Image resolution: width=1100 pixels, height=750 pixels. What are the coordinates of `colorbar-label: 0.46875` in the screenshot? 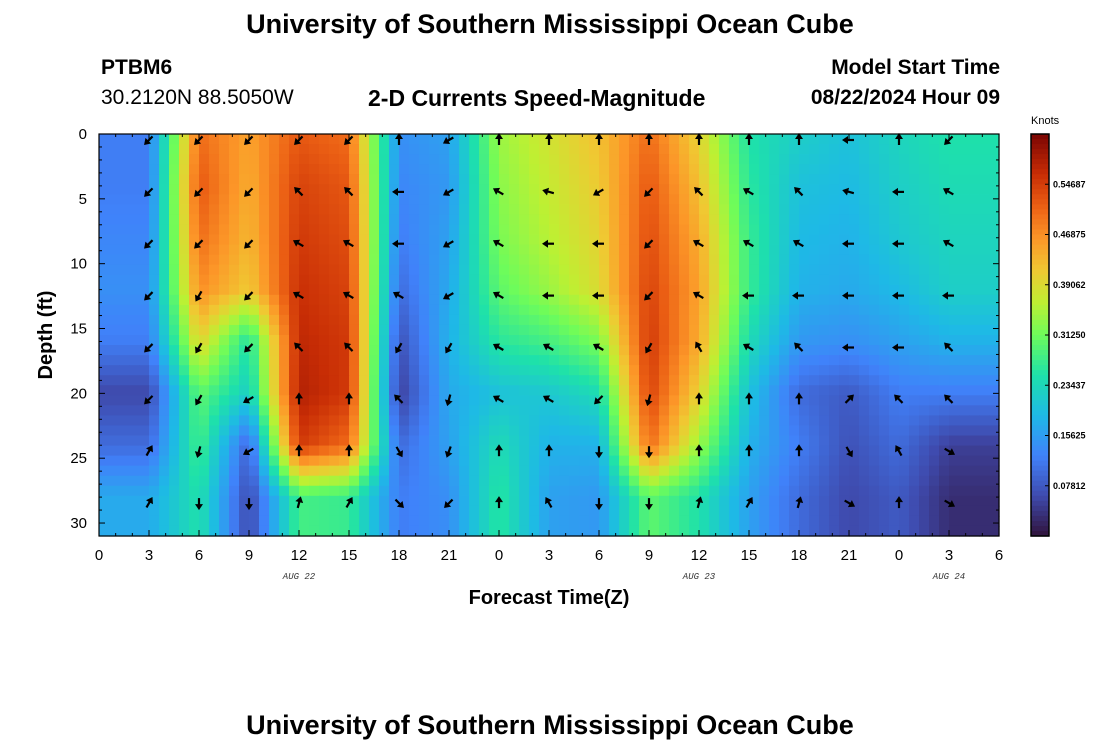 It's located at (1069, 235).